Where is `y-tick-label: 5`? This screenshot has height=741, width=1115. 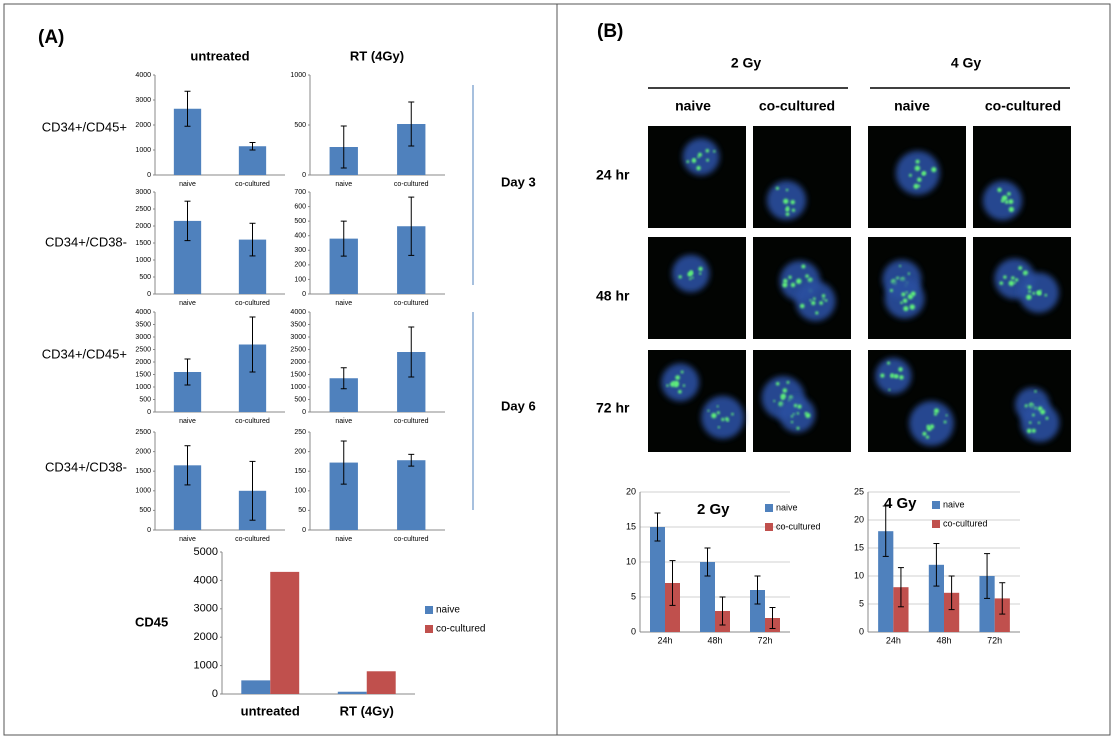
y-tick-label: 5 is located at coordinates (633, 596).